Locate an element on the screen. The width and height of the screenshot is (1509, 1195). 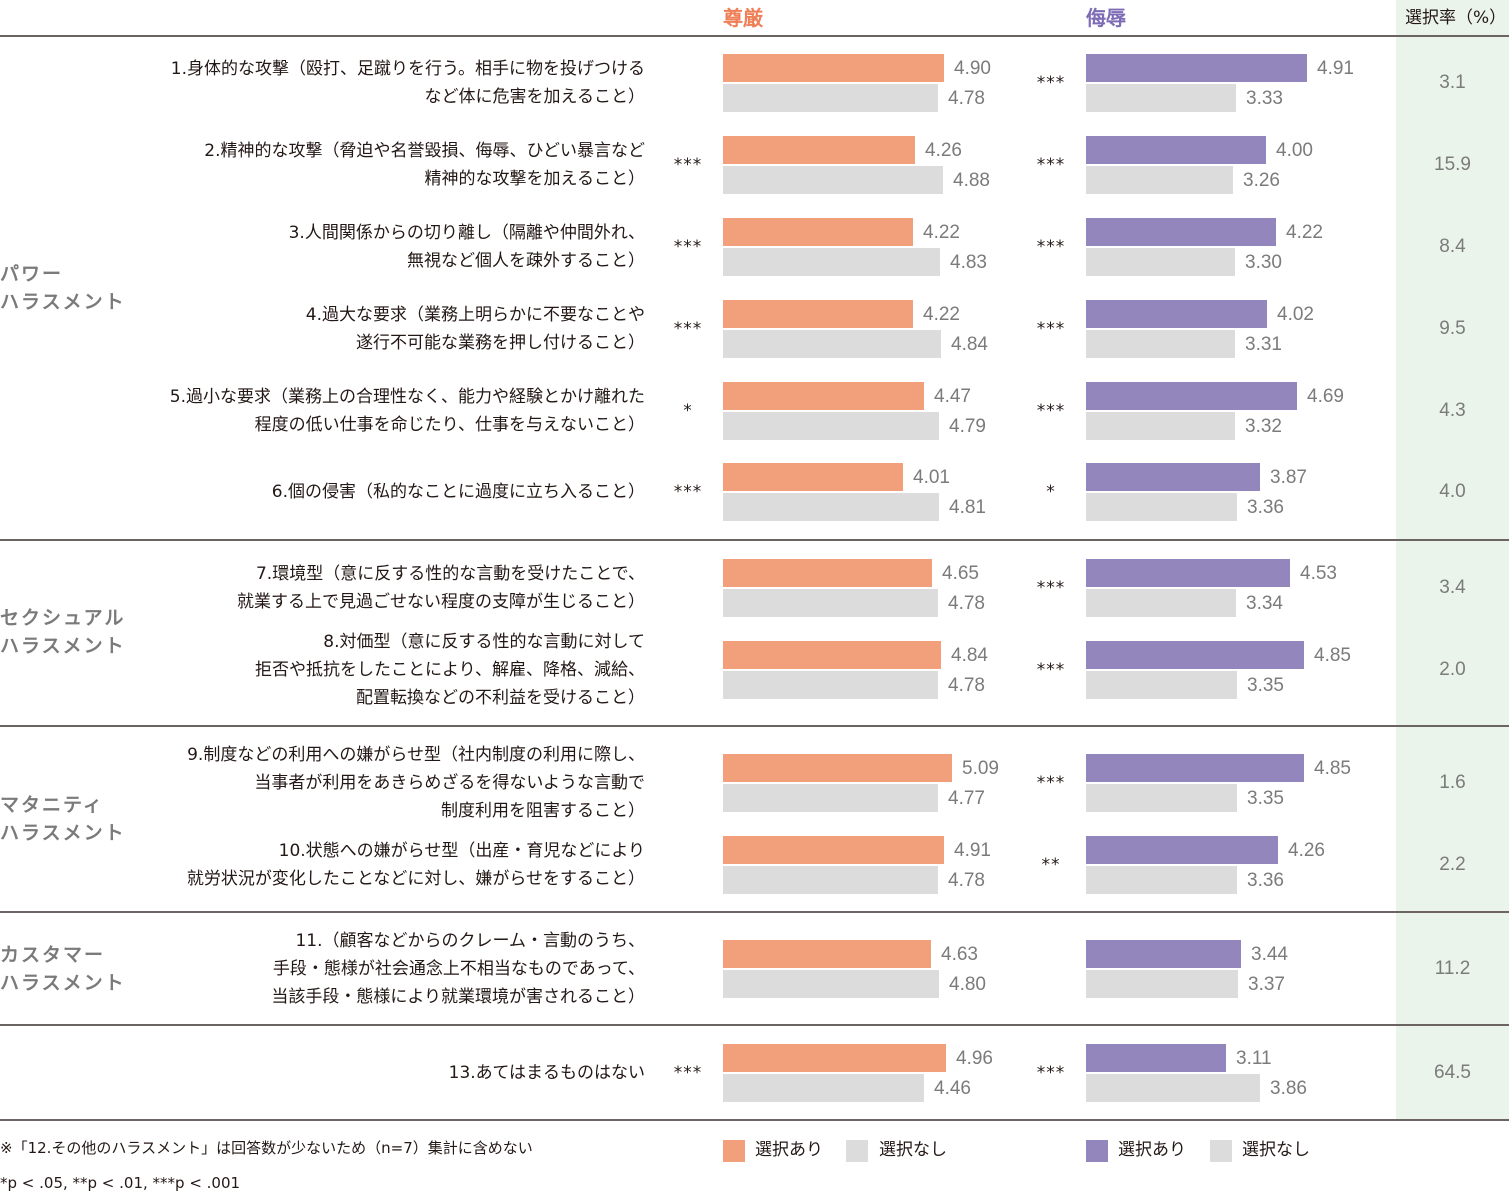
significance-note: *p < .05, **p < .01, ***p < .001 is located at coordinates (120, 1183).